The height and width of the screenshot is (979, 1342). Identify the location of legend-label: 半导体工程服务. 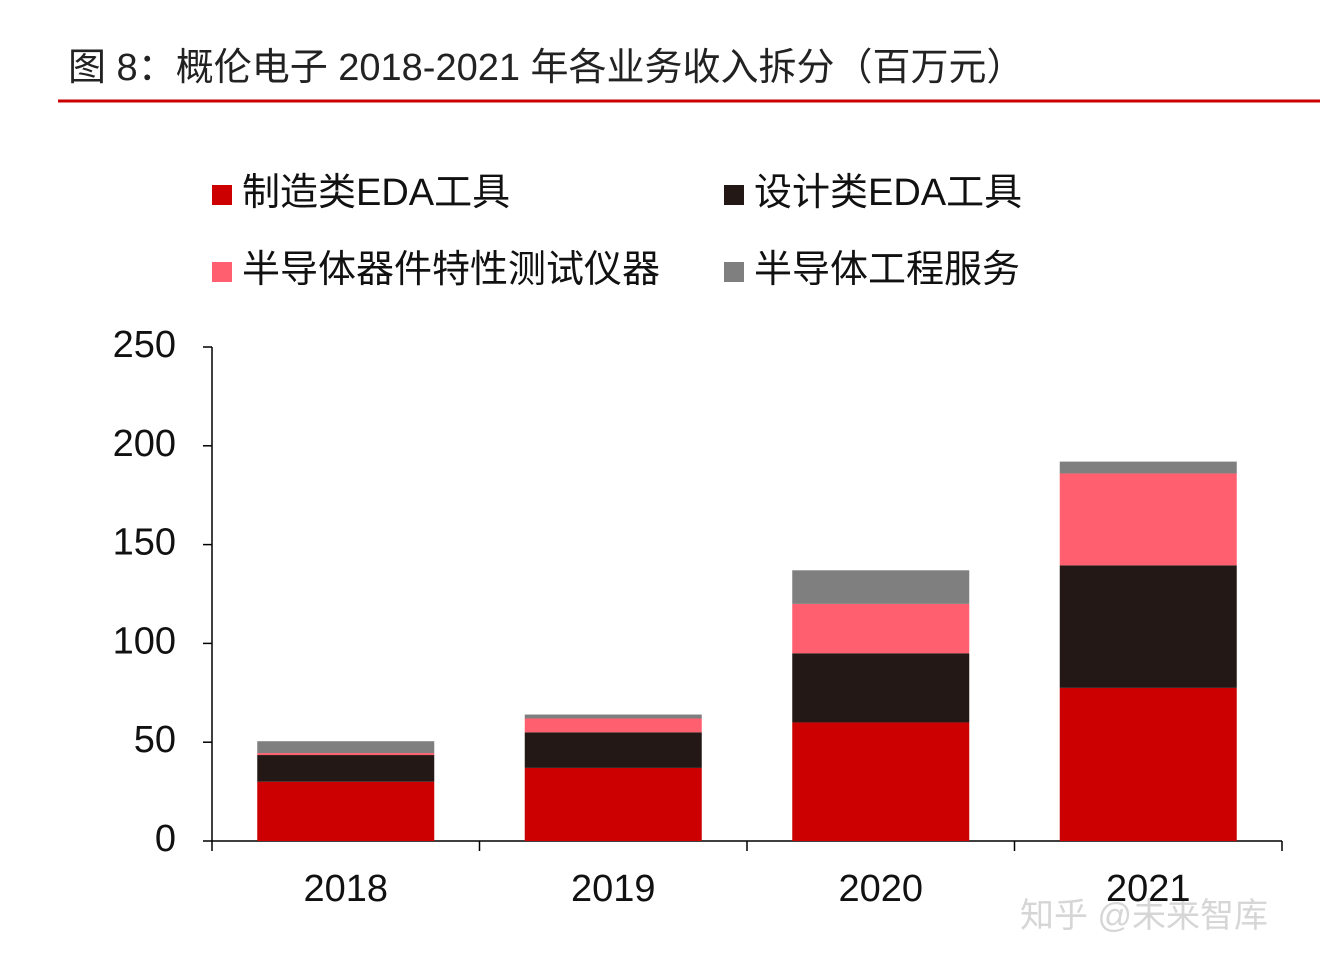
(887, 270).